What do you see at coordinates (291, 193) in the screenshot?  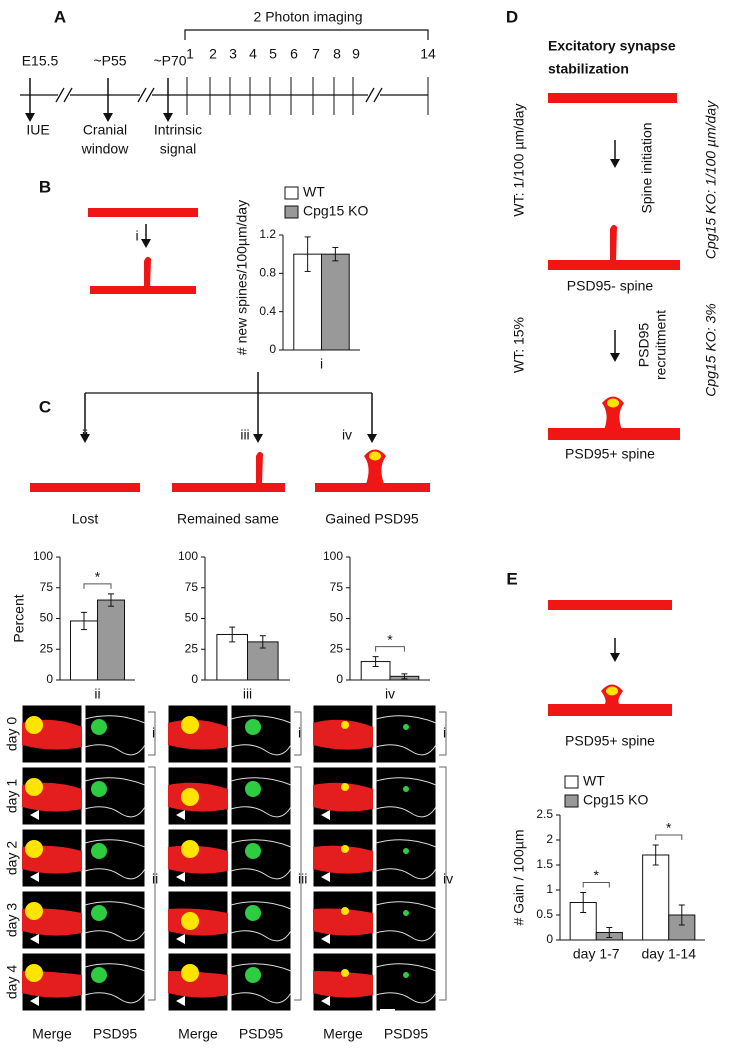 I see `legend-swatch` at bounding box center [291, 193].